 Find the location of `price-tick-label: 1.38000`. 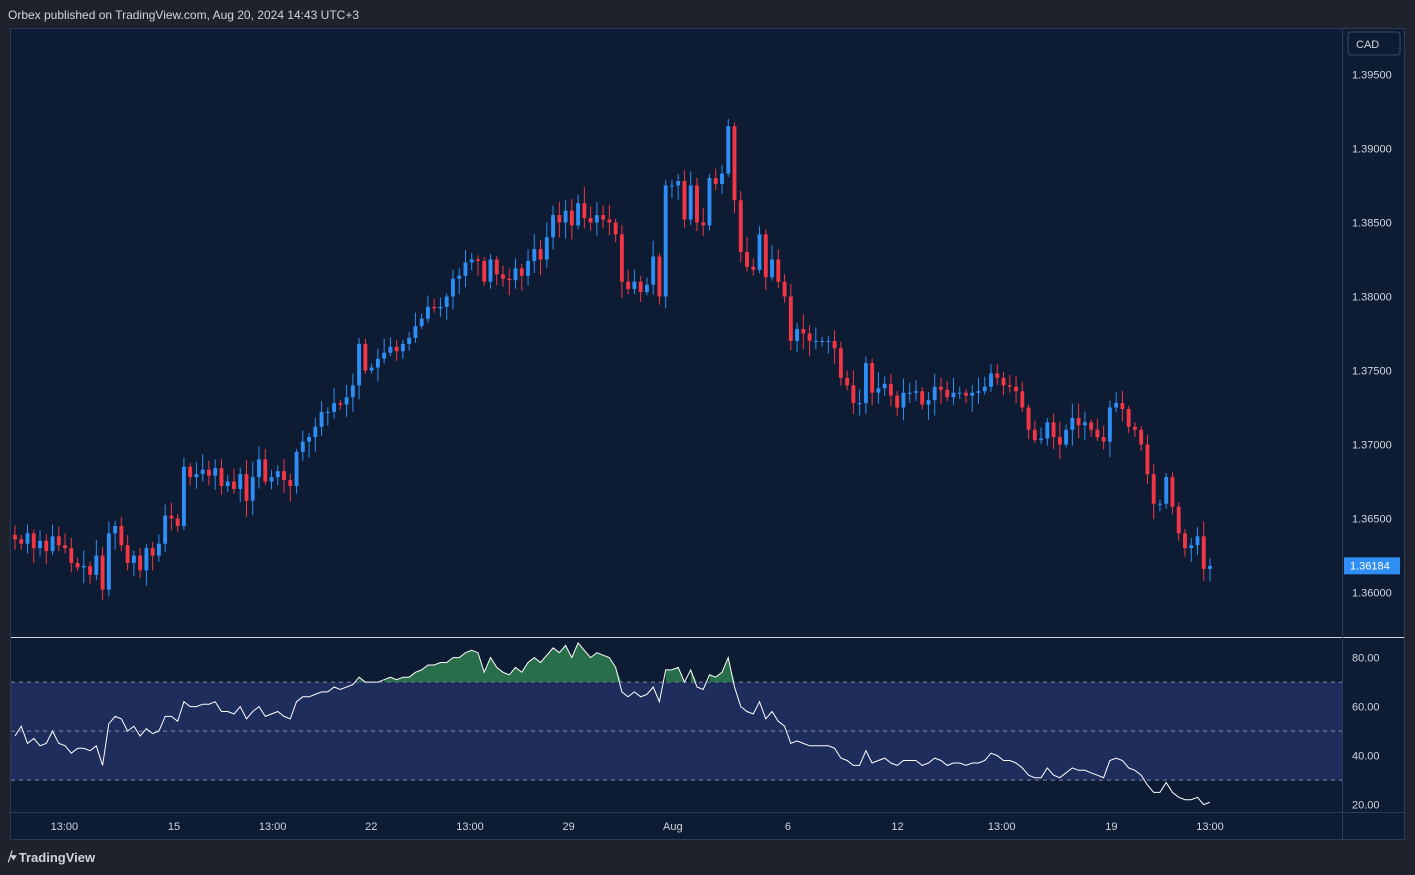

price-tick-label: 1.38000 is located at coordinates (1372, 297).